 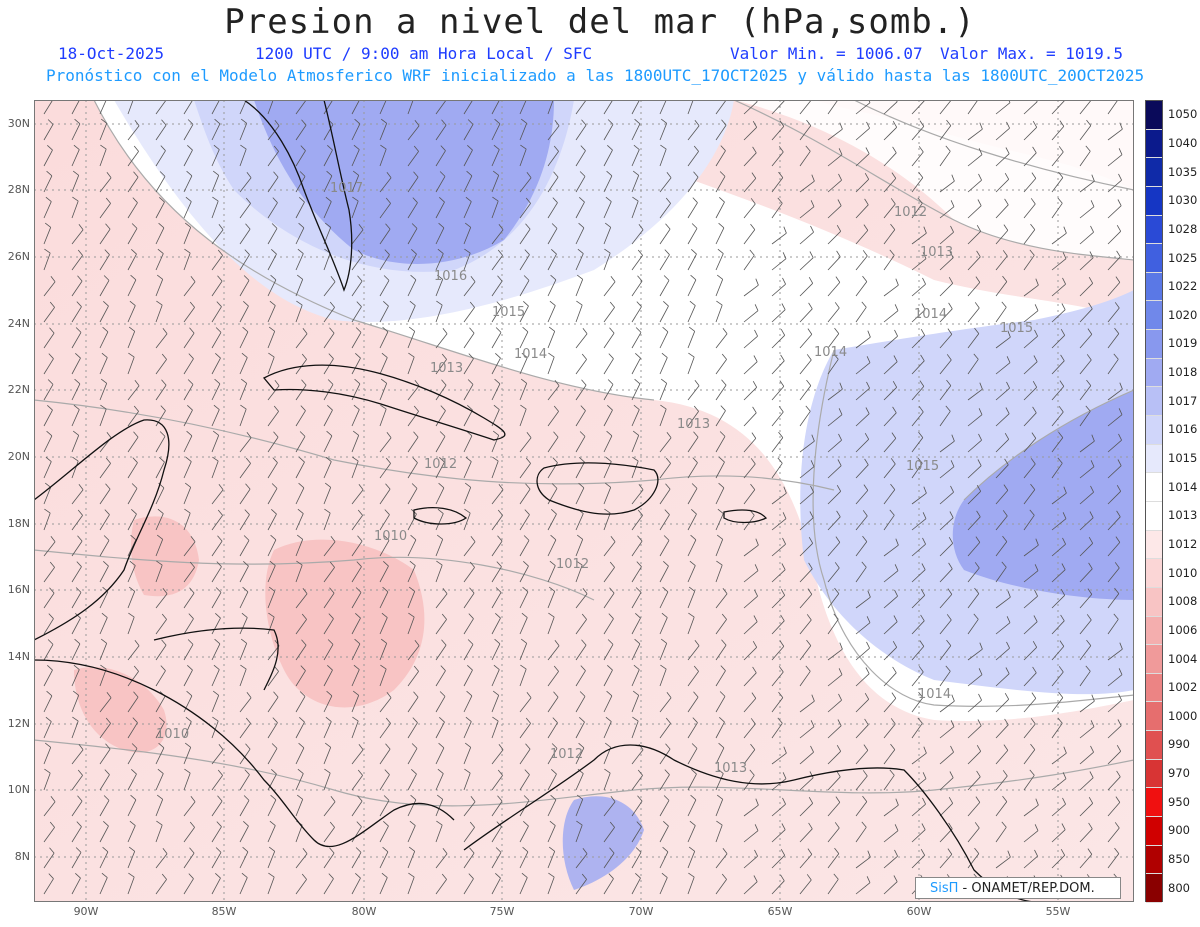 I want to click on lon-label-75w: 75W, so click(x=502, y=911).